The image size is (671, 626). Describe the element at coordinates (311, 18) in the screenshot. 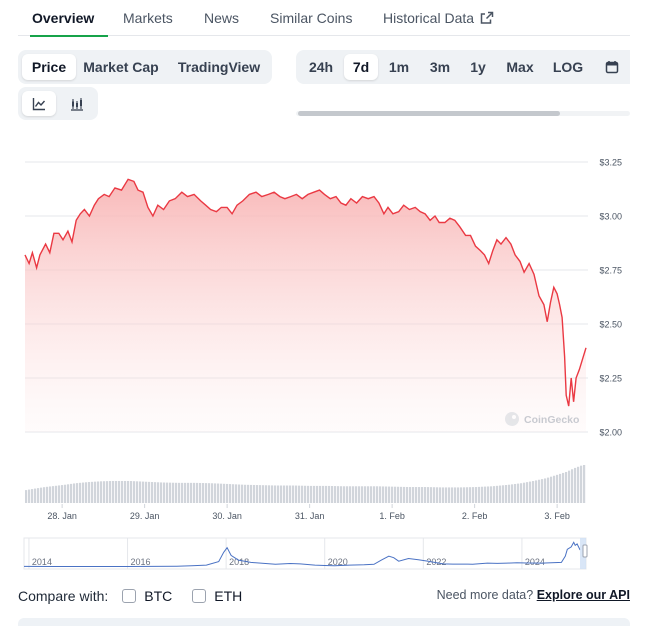

I see `tab-similar-coins: Similar Coins` at that location.